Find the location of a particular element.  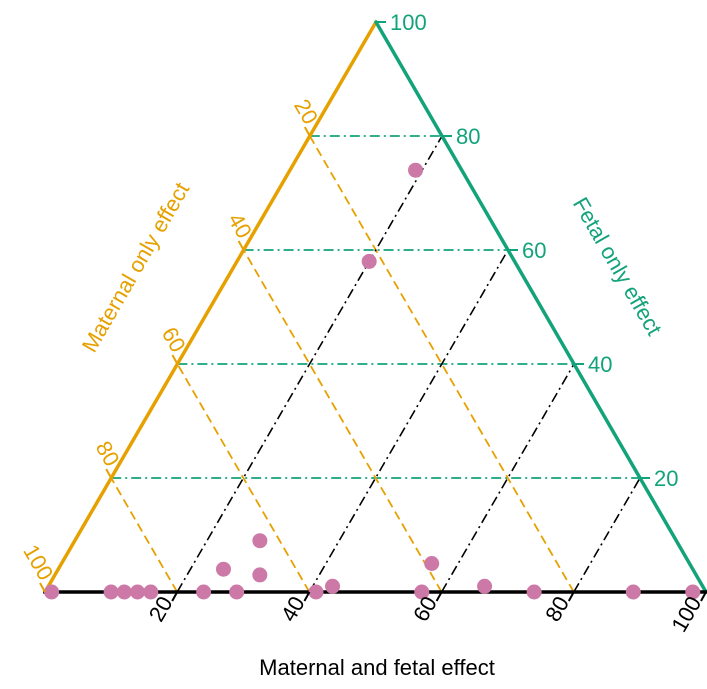

bottom-tick-label-60: 60 is located at coordinates (425, 609).